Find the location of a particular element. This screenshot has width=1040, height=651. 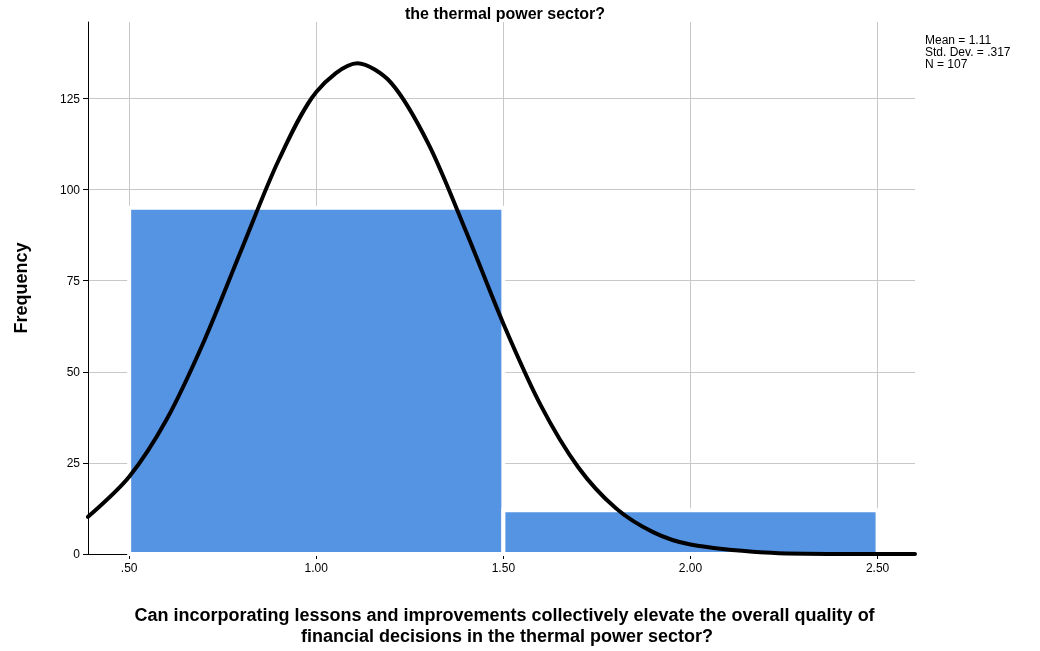

text: Mean = 1.11 is located at coordinates (958, 40).